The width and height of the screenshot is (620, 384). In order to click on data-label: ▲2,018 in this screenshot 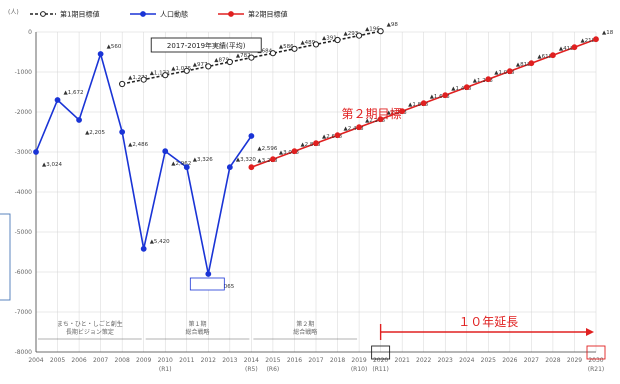, I will do `click(397, 113)`.